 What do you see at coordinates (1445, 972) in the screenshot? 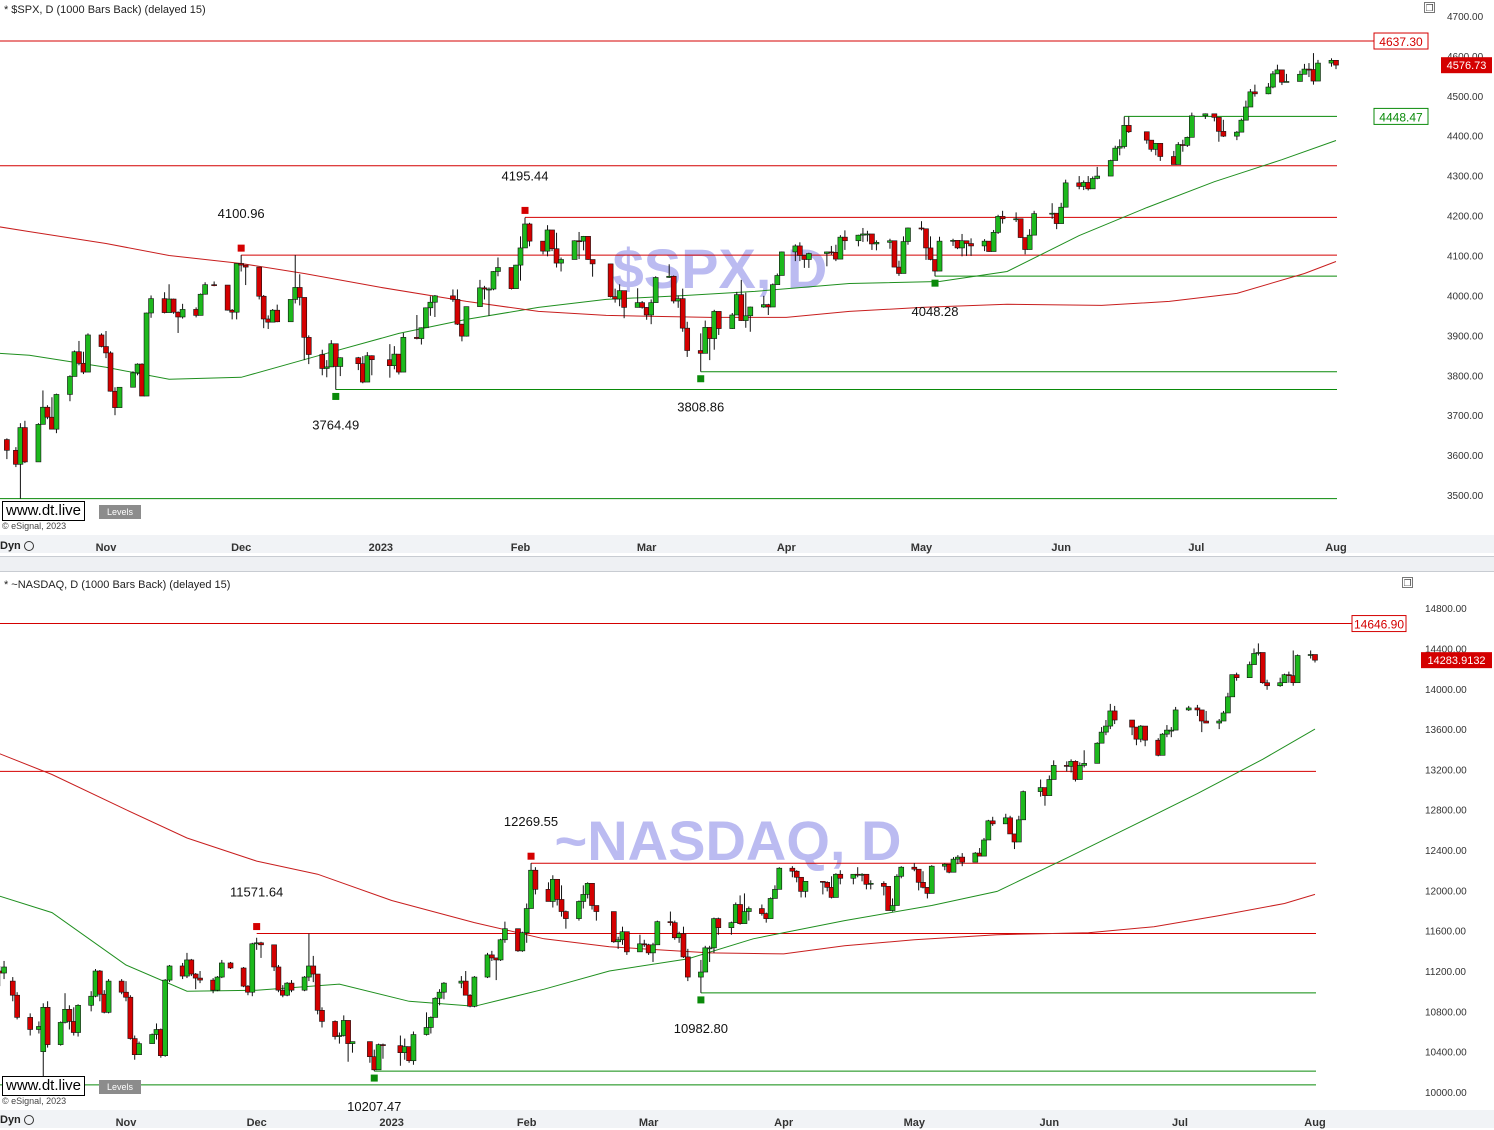
I see `y-tick-label: 11200.00` at bounding box center [1445, 972].